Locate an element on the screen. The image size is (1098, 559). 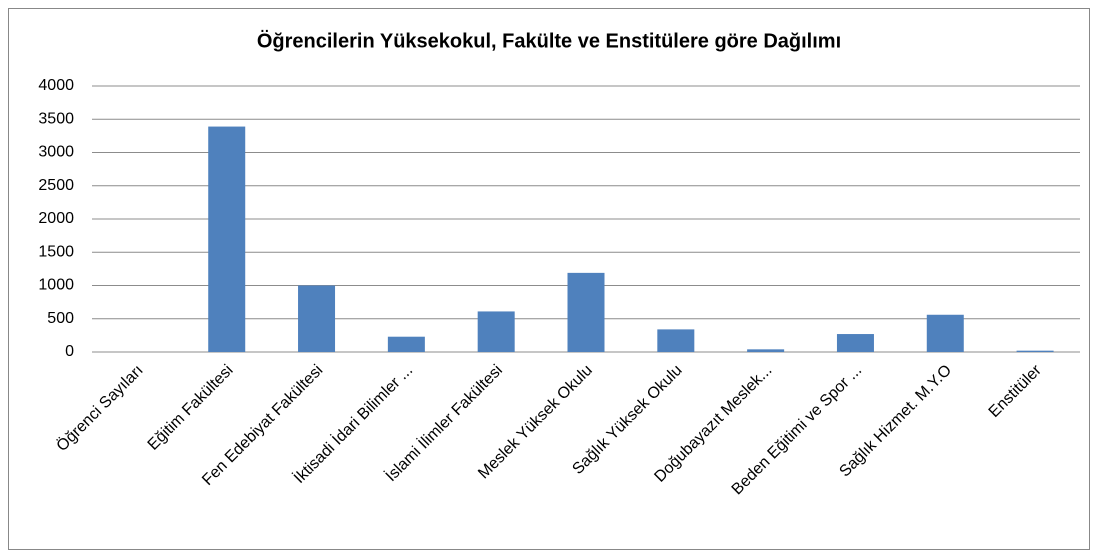
y-tick-label: 0 is located at coordinates (69, 351).